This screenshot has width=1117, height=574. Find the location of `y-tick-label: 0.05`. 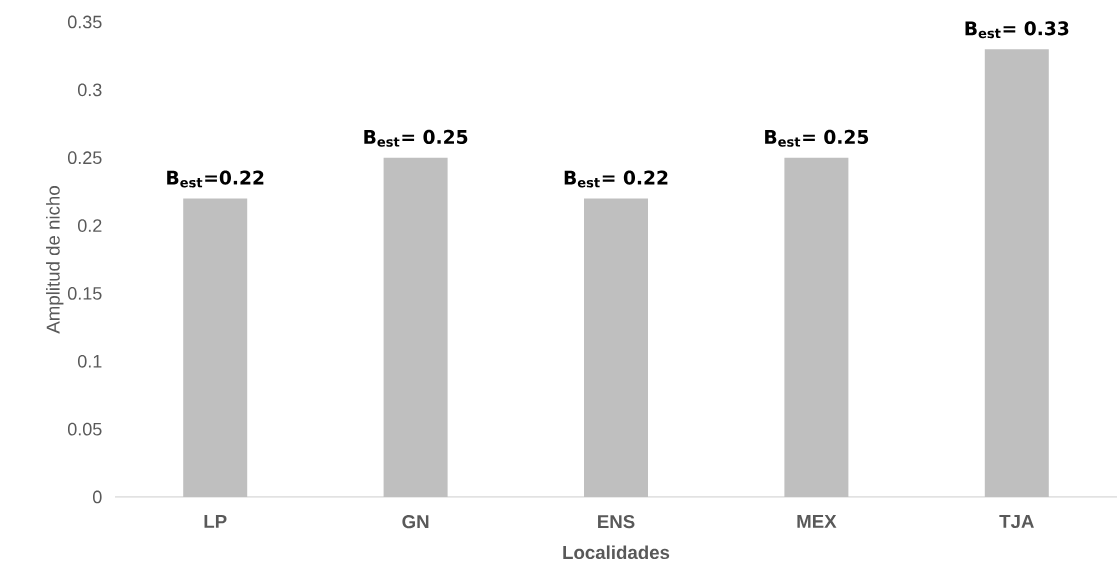

y-tick-label: 0.05 is located at coordinates (84, 429).